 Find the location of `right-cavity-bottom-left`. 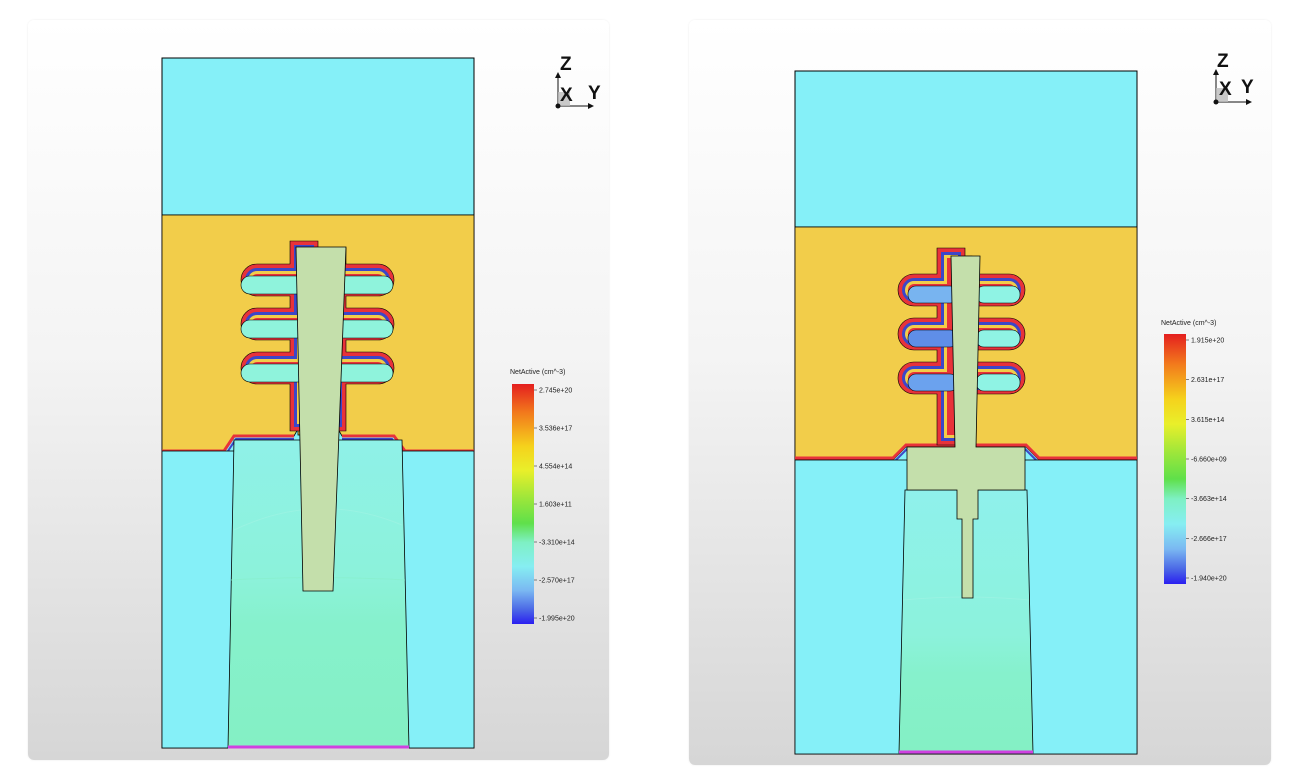

right-cavity-bottom-left is located at coordinates (933, 382).